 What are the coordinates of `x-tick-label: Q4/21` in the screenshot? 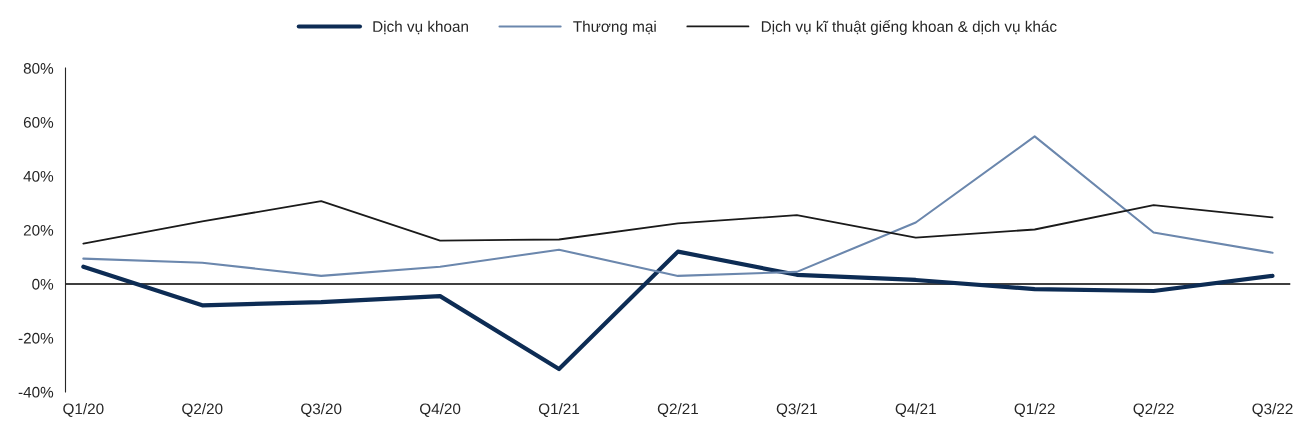 It's located at (915, 410).